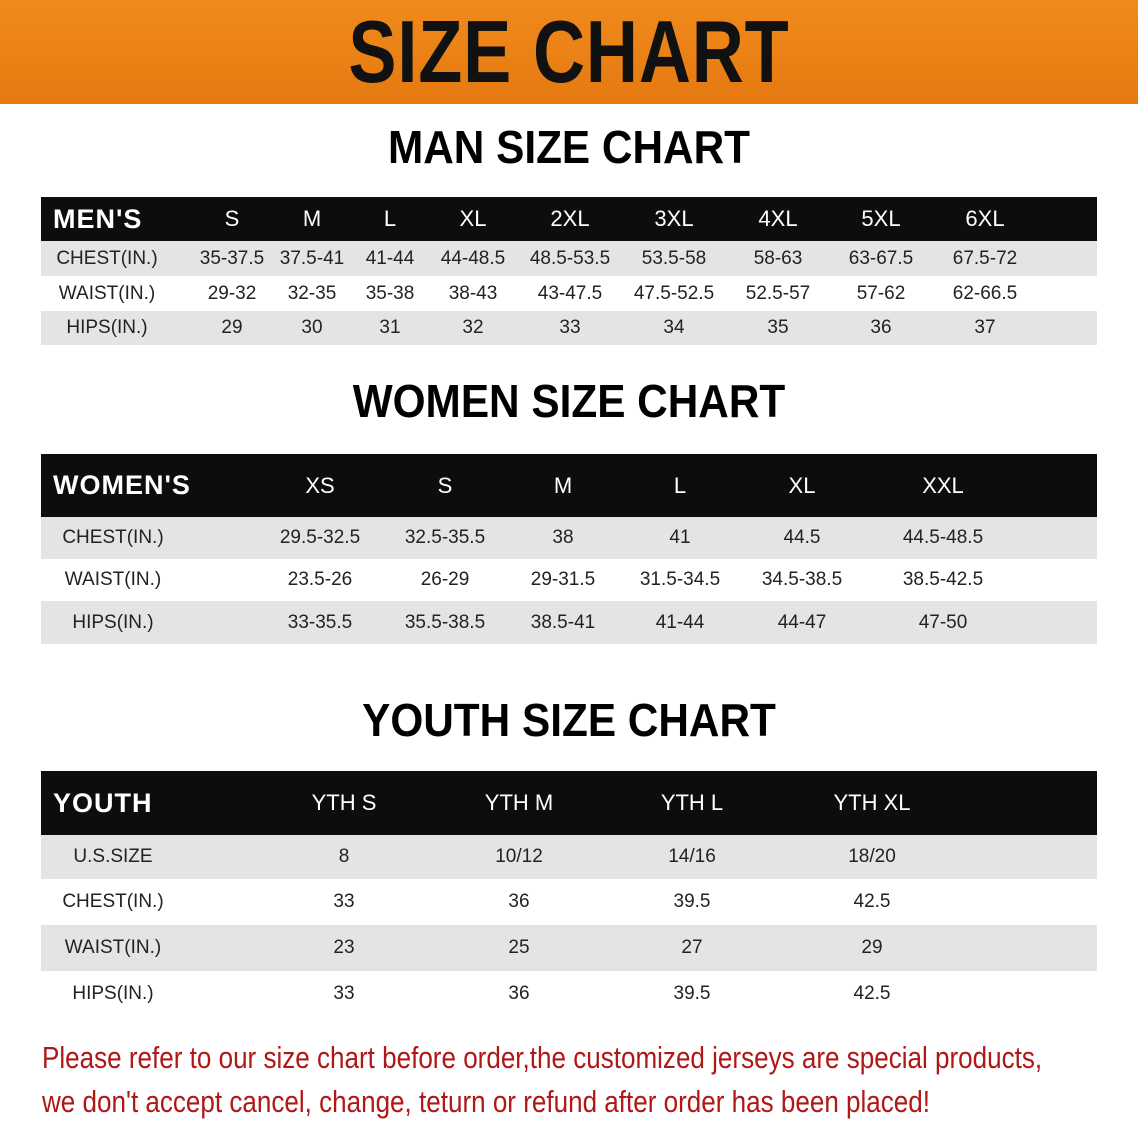  Describe the element at coordinates (985, 327) in the screenshot. I see `size-cell: 37` at that location.